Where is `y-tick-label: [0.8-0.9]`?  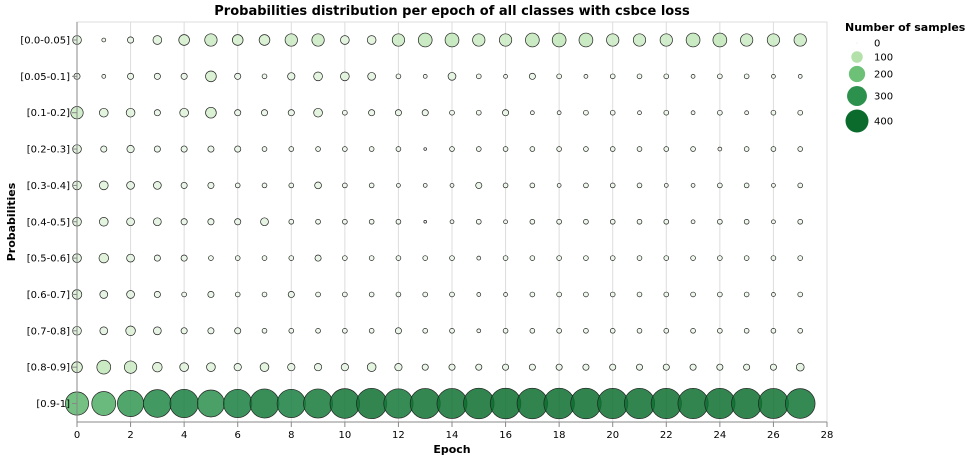 y-tick-label: [0.8-0.9] is located at coordinates (48, 368).